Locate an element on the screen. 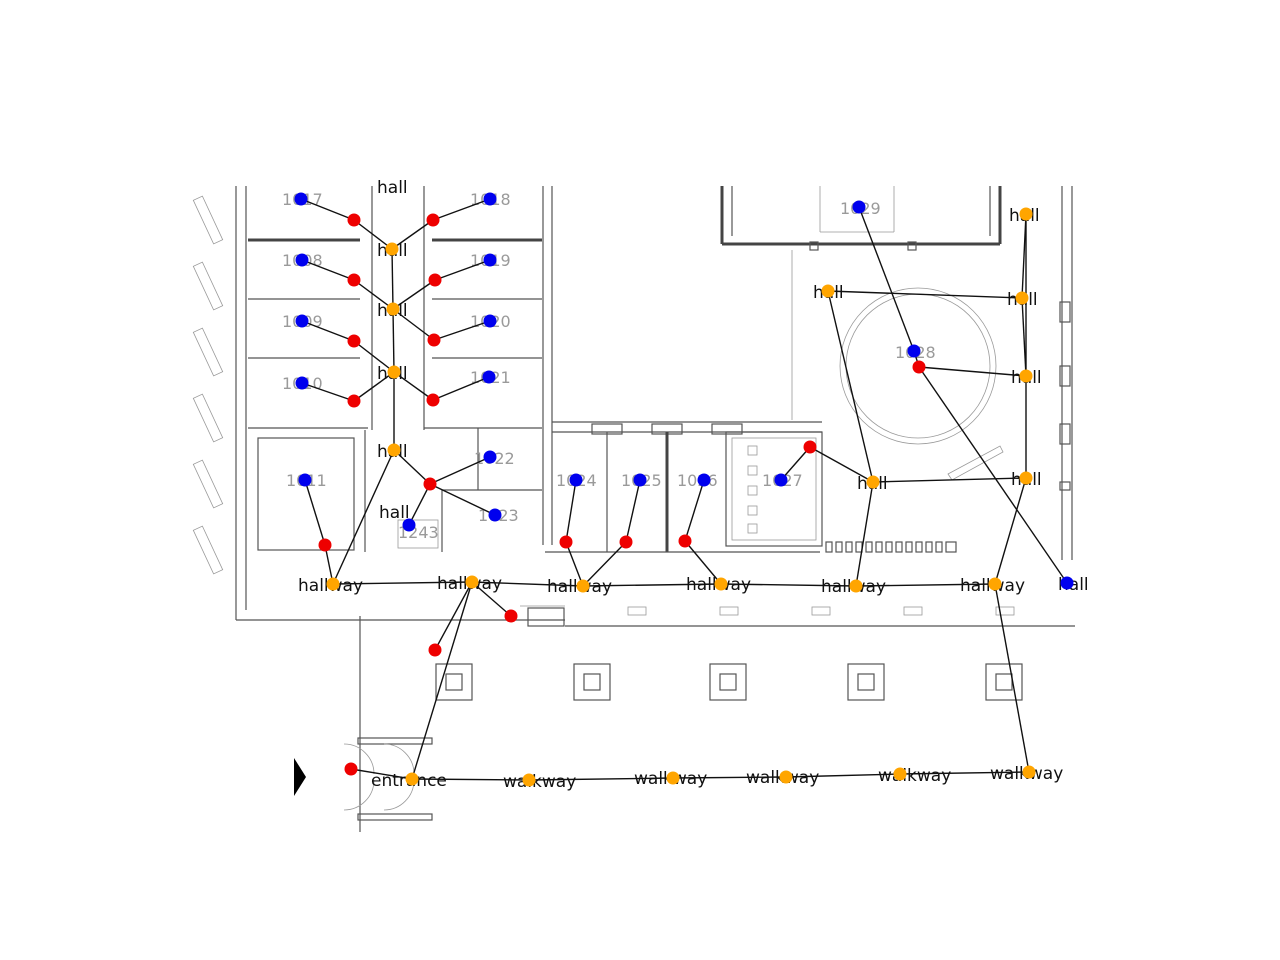 The width and height of the screenshot is (1280, 960). node-label-hall: hall is located at coordinates (394, 513).